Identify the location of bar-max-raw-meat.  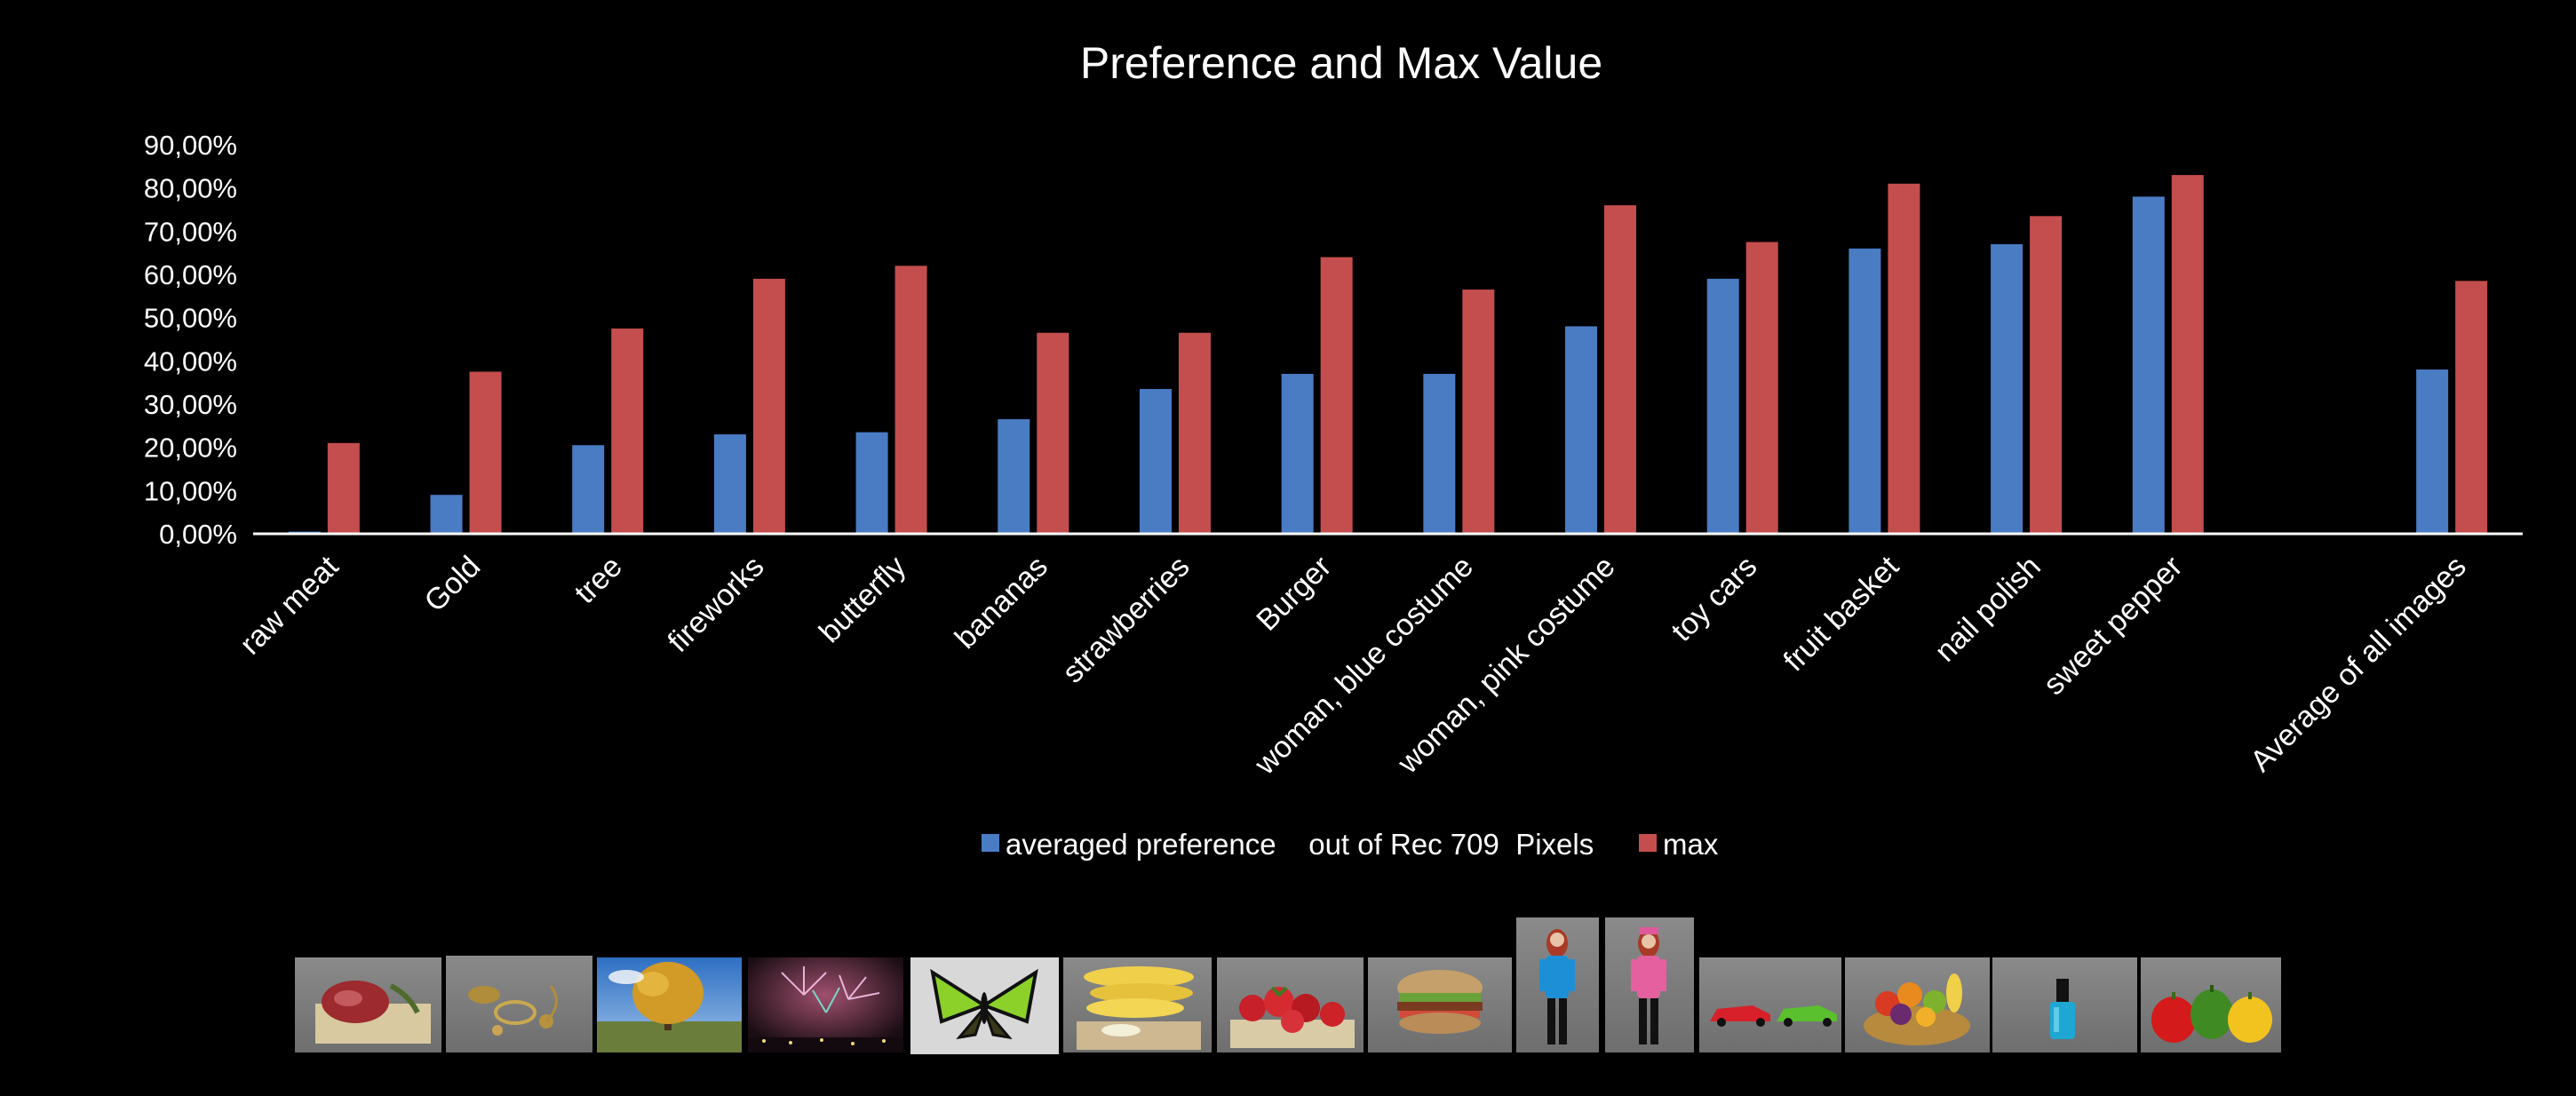
(343, 488).